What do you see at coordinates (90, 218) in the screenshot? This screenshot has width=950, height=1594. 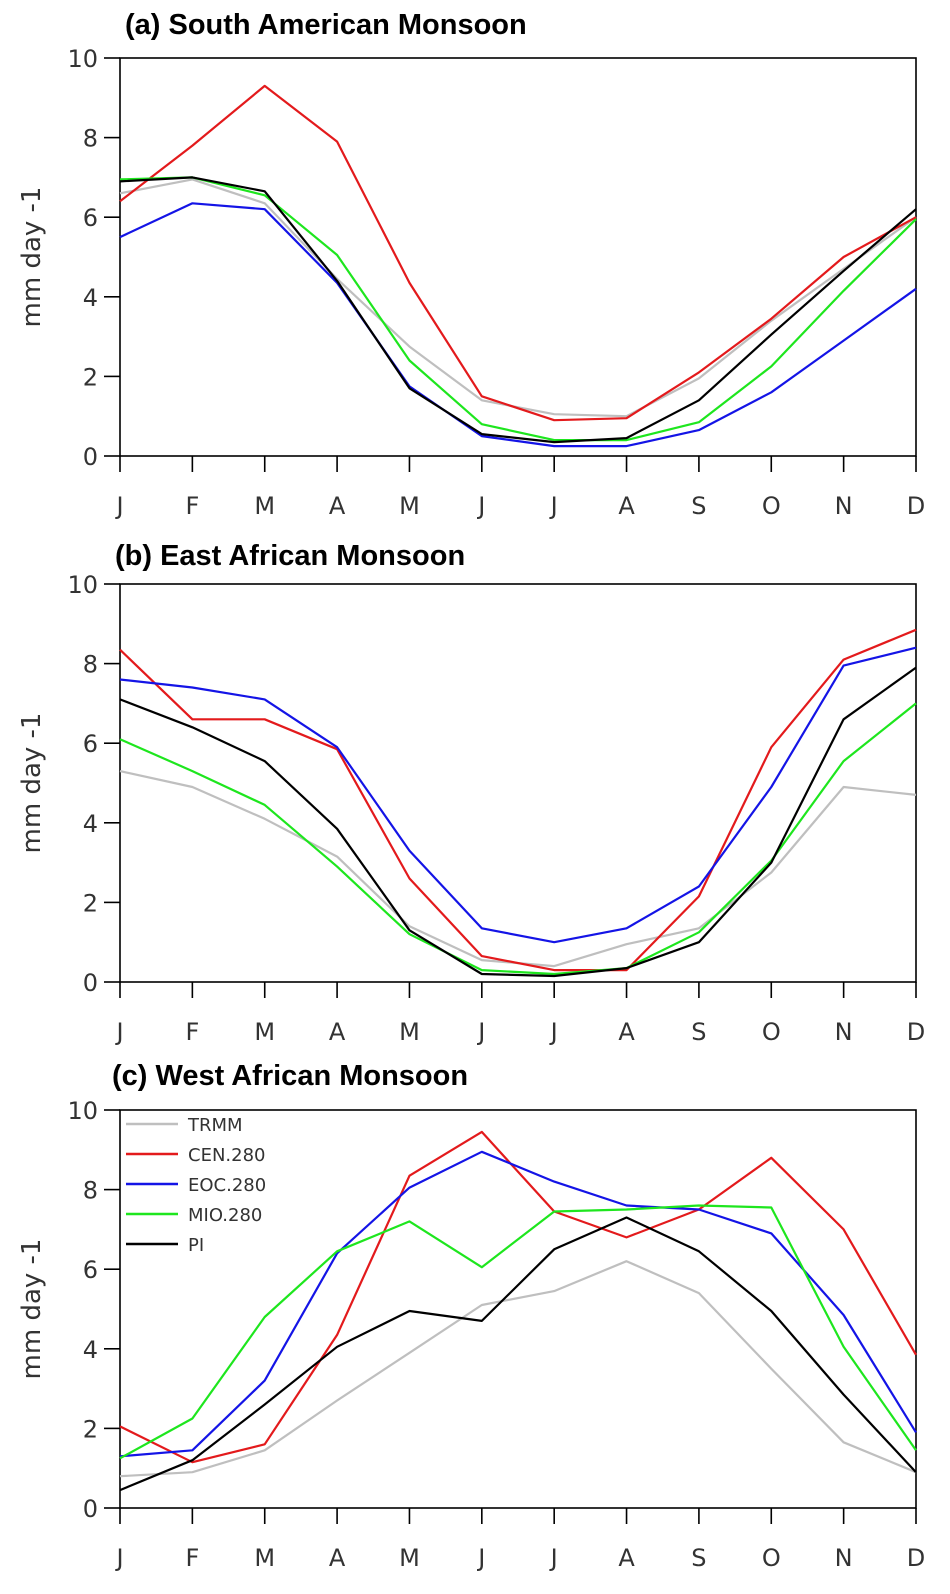 I see `panel-a-ytick-label-6: 6` at bounding box center [90, 218].